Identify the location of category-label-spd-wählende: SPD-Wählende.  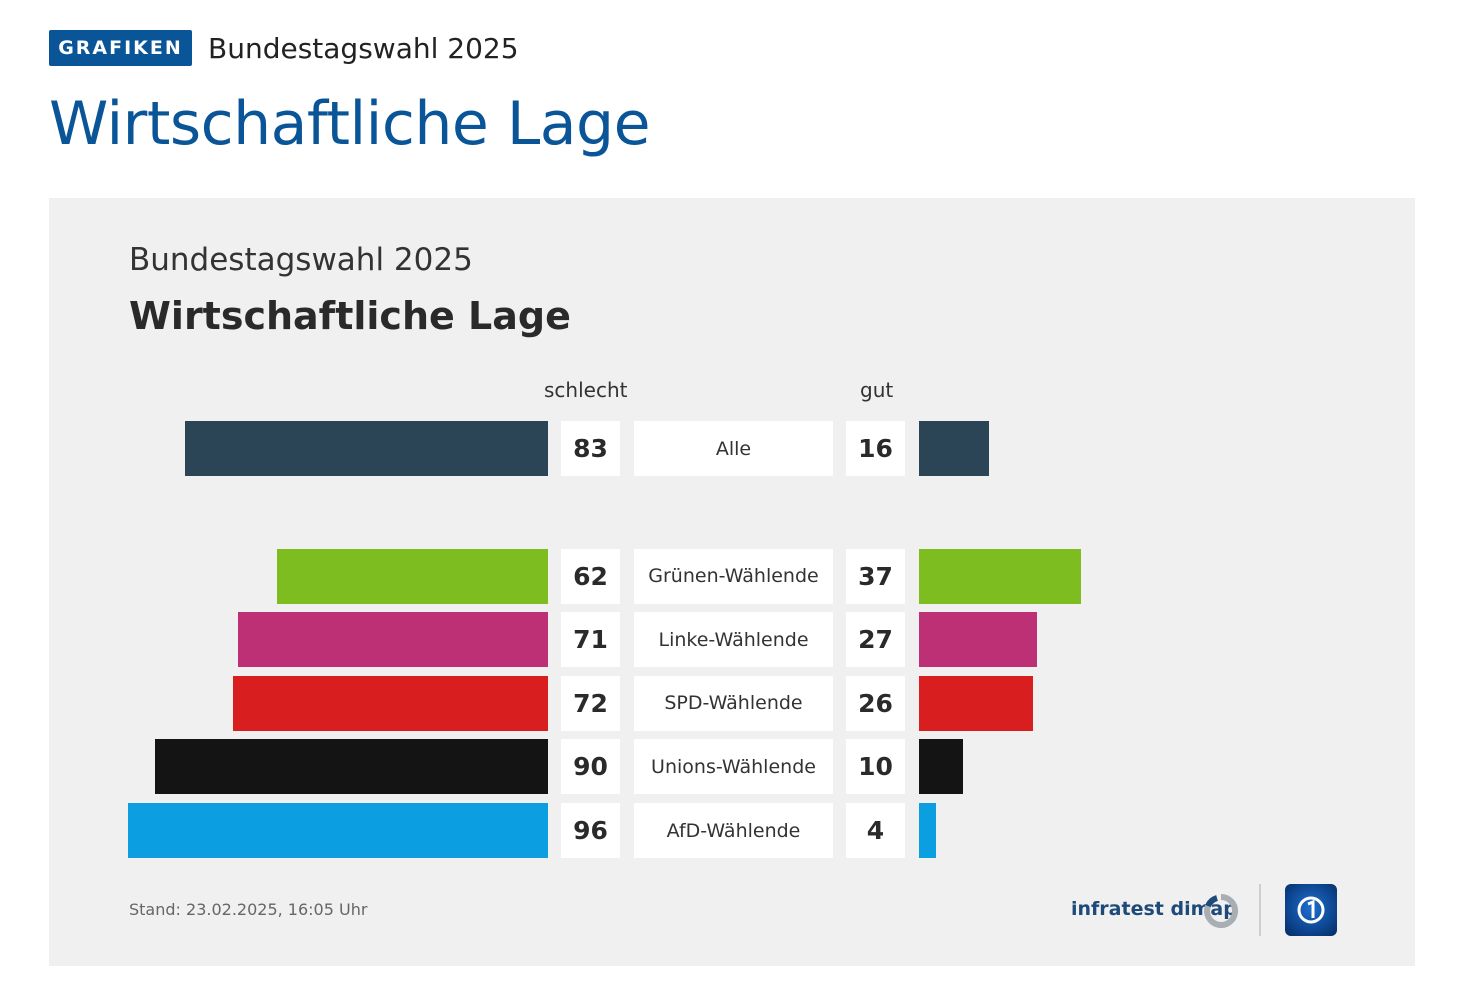
(733, 703).